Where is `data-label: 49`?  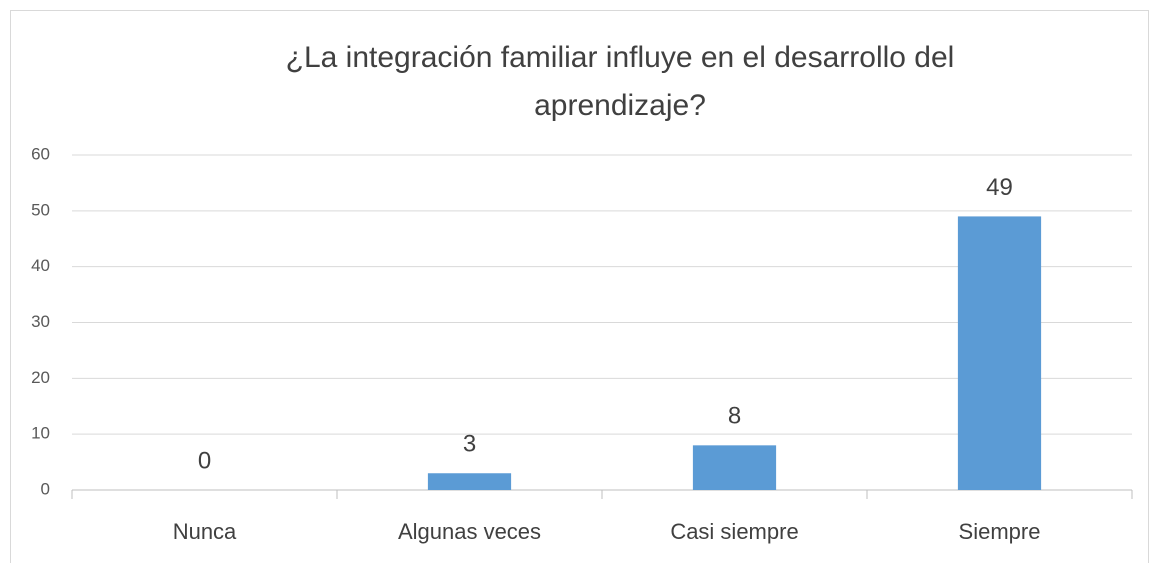
data-label: 49 is located at coordinates (999, 187).